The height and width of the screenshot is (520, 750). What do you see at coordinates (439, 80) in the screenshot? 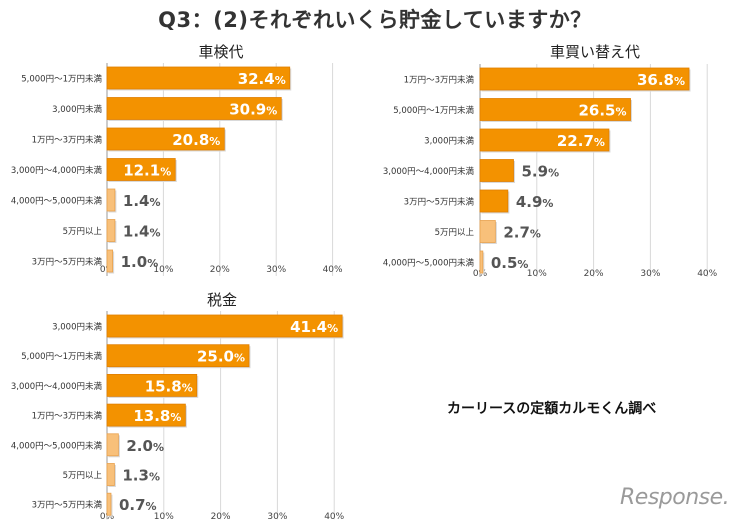
I see `chart-2-category-label: 1万円～3万円未満` at bounding box center [439, 80].